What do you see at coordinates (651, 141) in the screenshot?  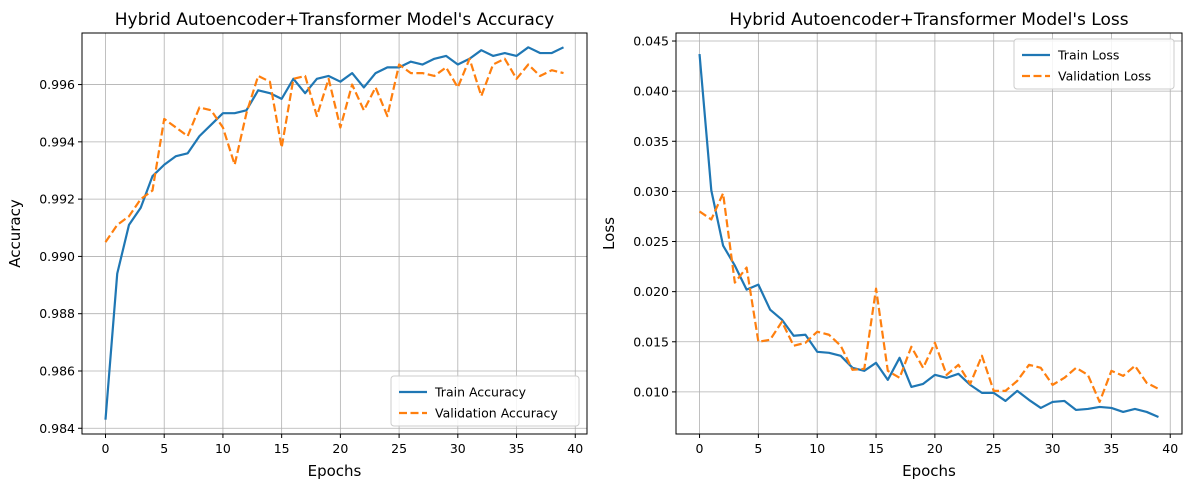 I see `y-tick-label: 0.035` at bounding box center [651, 141].